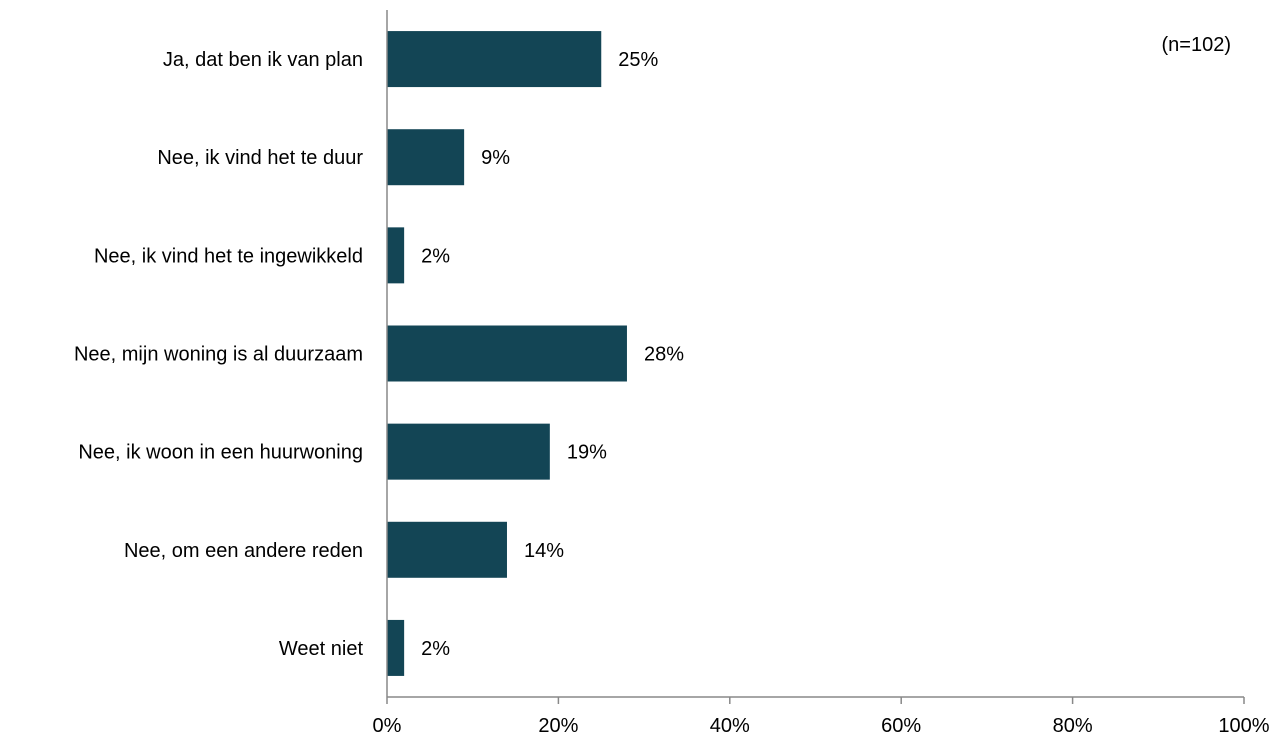 The image size is (1278, 742). What do you see at coordinates (638, 60) in the screenshot?
I see `data-label: 25%` at bounding box center [638, 60].